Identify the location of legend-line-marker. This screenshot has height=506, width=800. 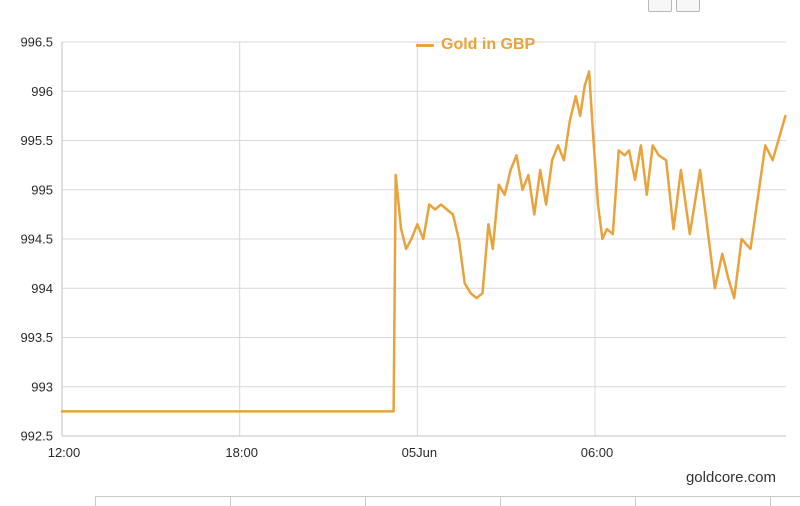
(425, 45).